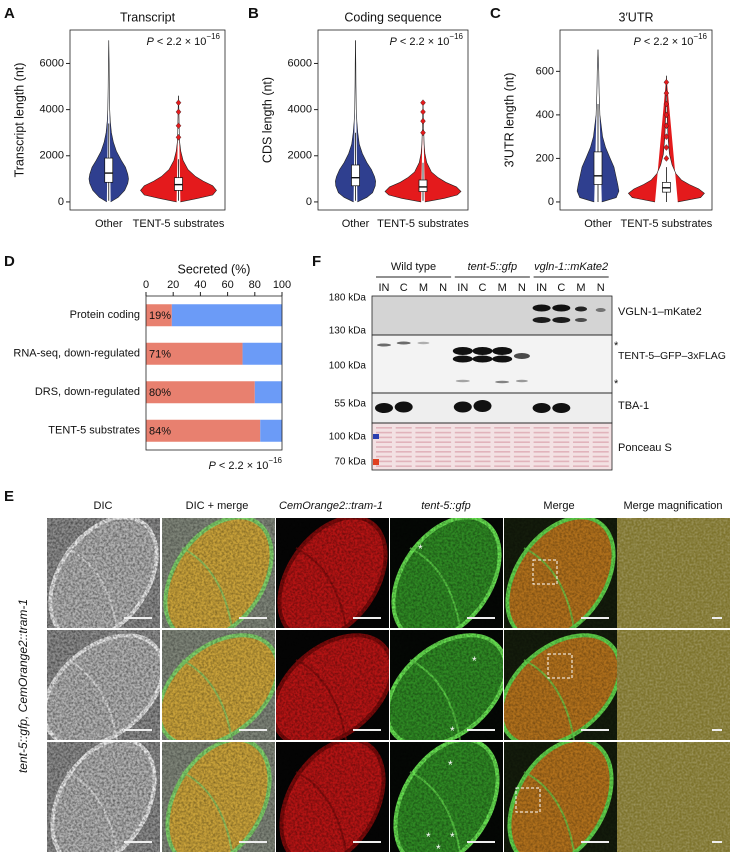 The width and height of the screenshot is (733, 859). Describe the element at coordinates (528, 800) in the screenshot. I see `zoom-box` at that location.